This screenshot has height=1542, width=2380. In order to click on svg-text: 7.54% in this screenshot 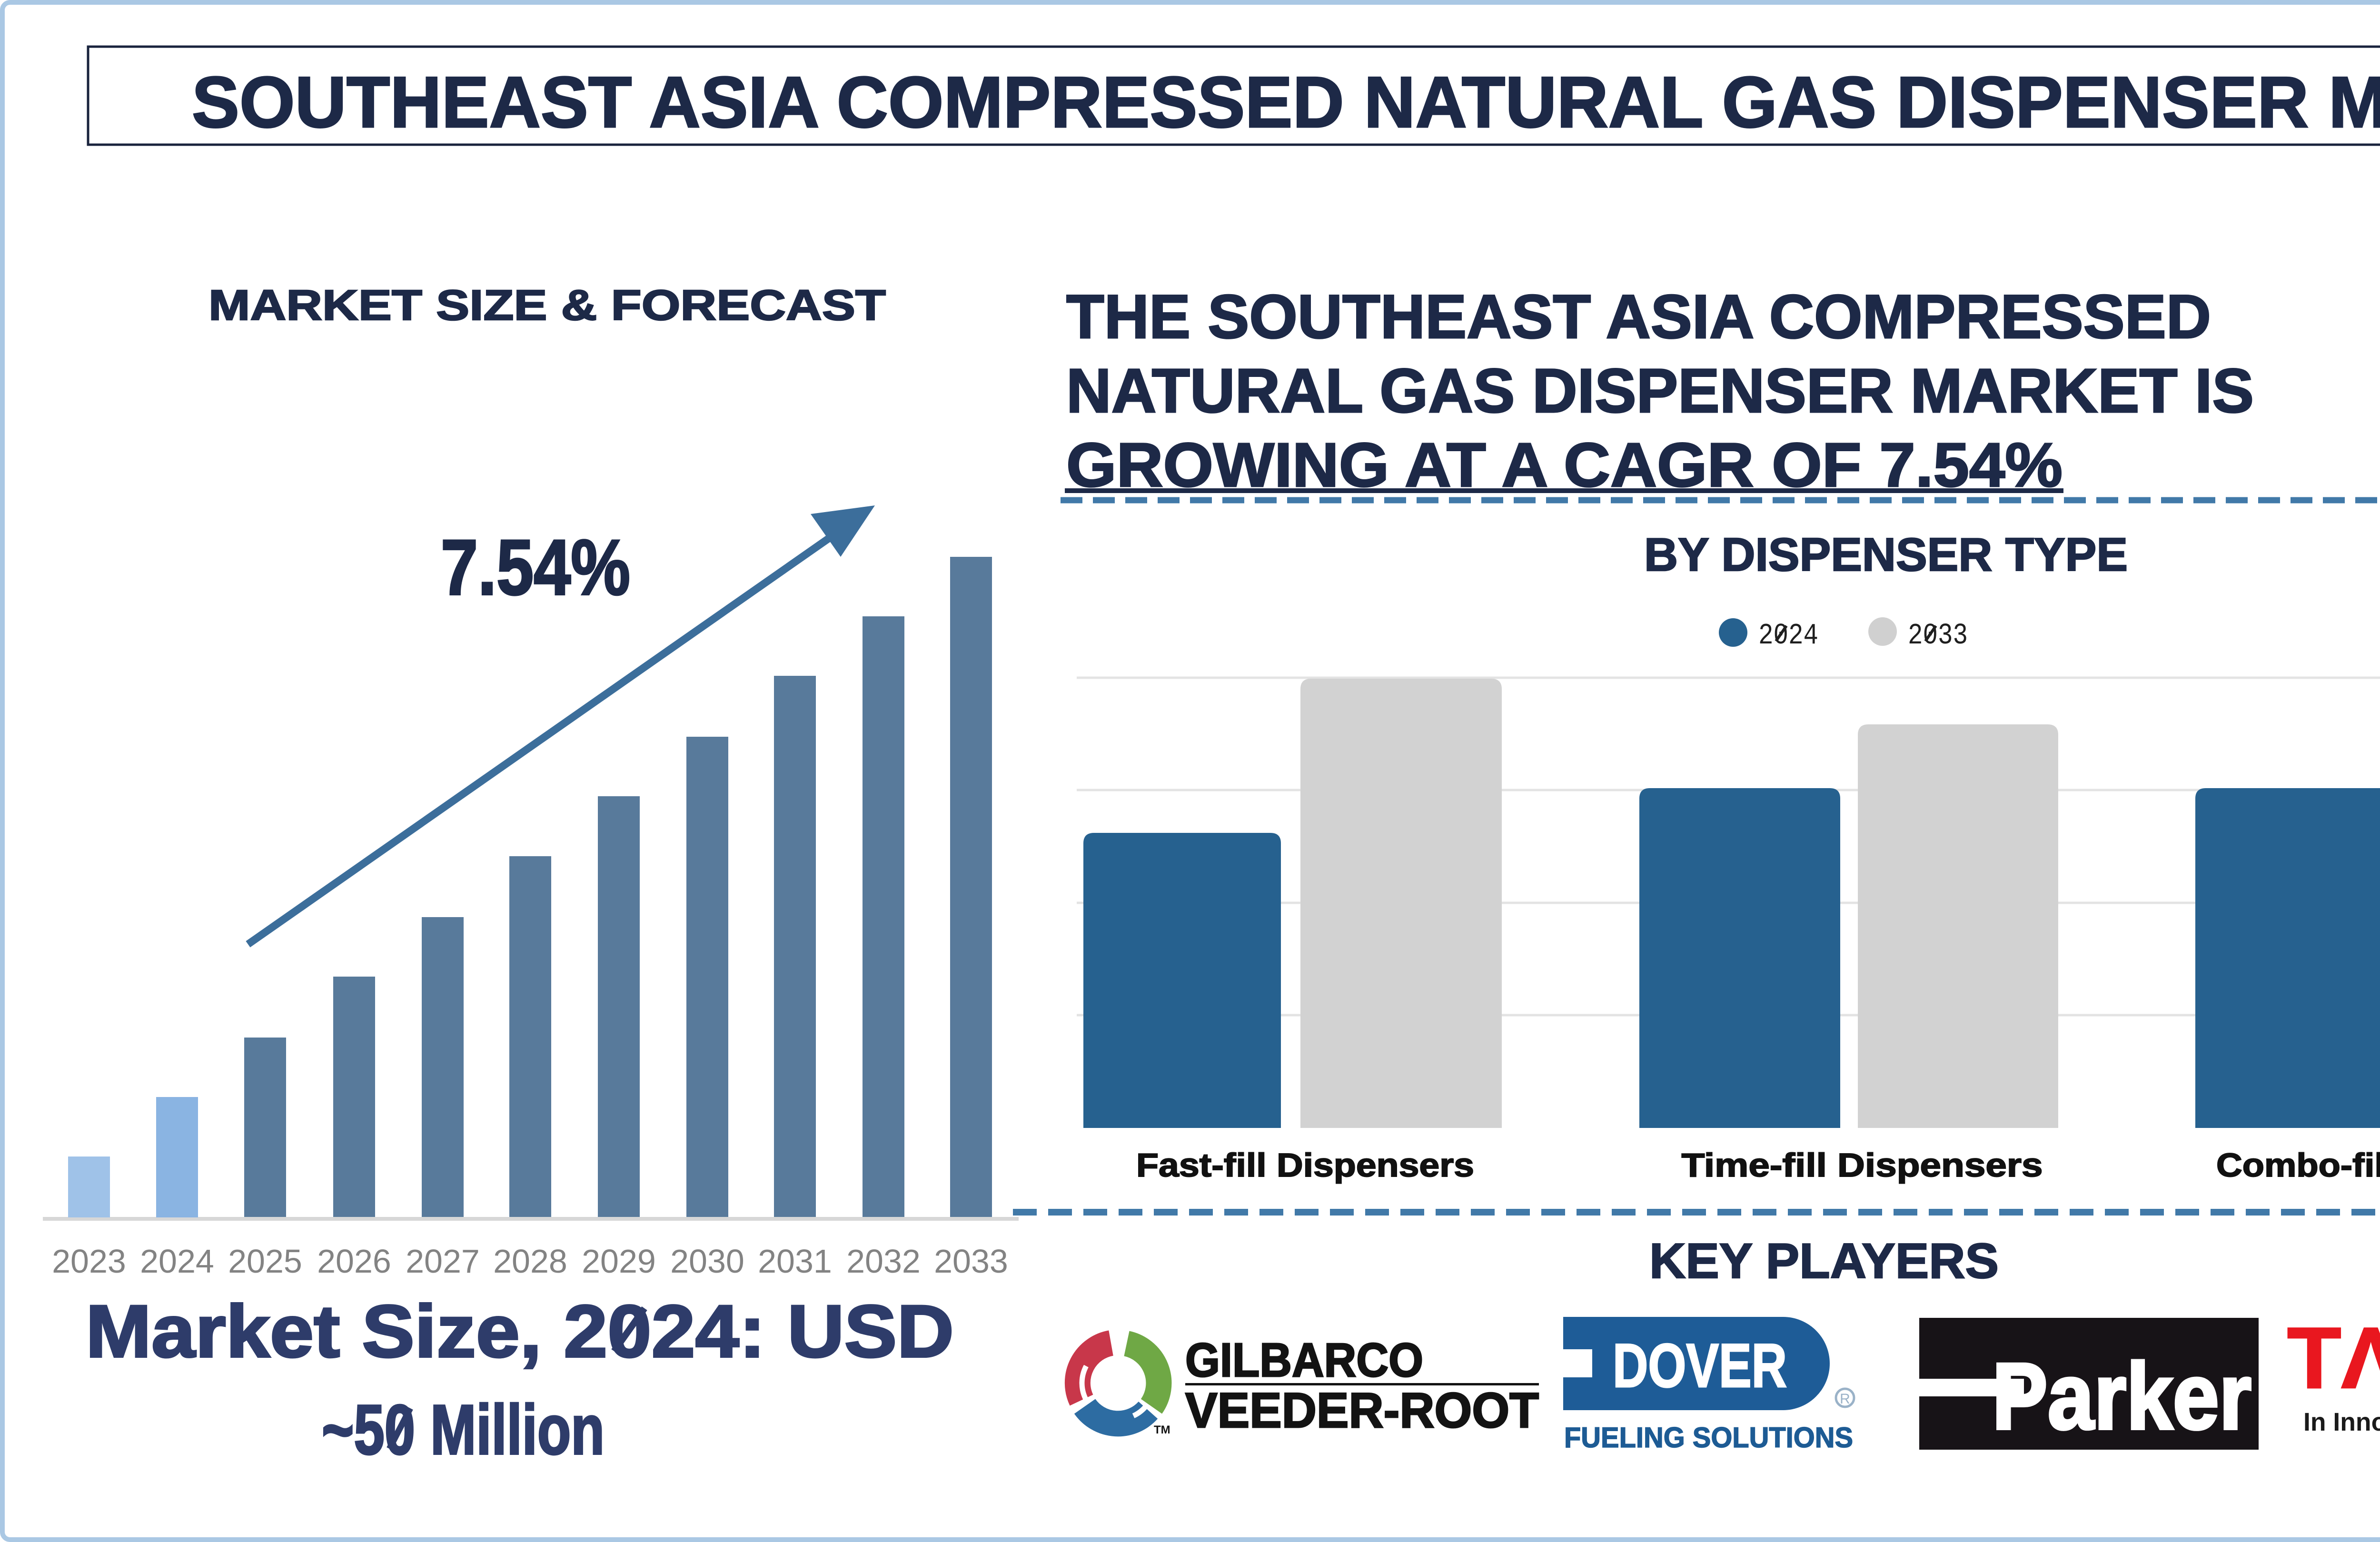, I will do `click(535, 568)`.